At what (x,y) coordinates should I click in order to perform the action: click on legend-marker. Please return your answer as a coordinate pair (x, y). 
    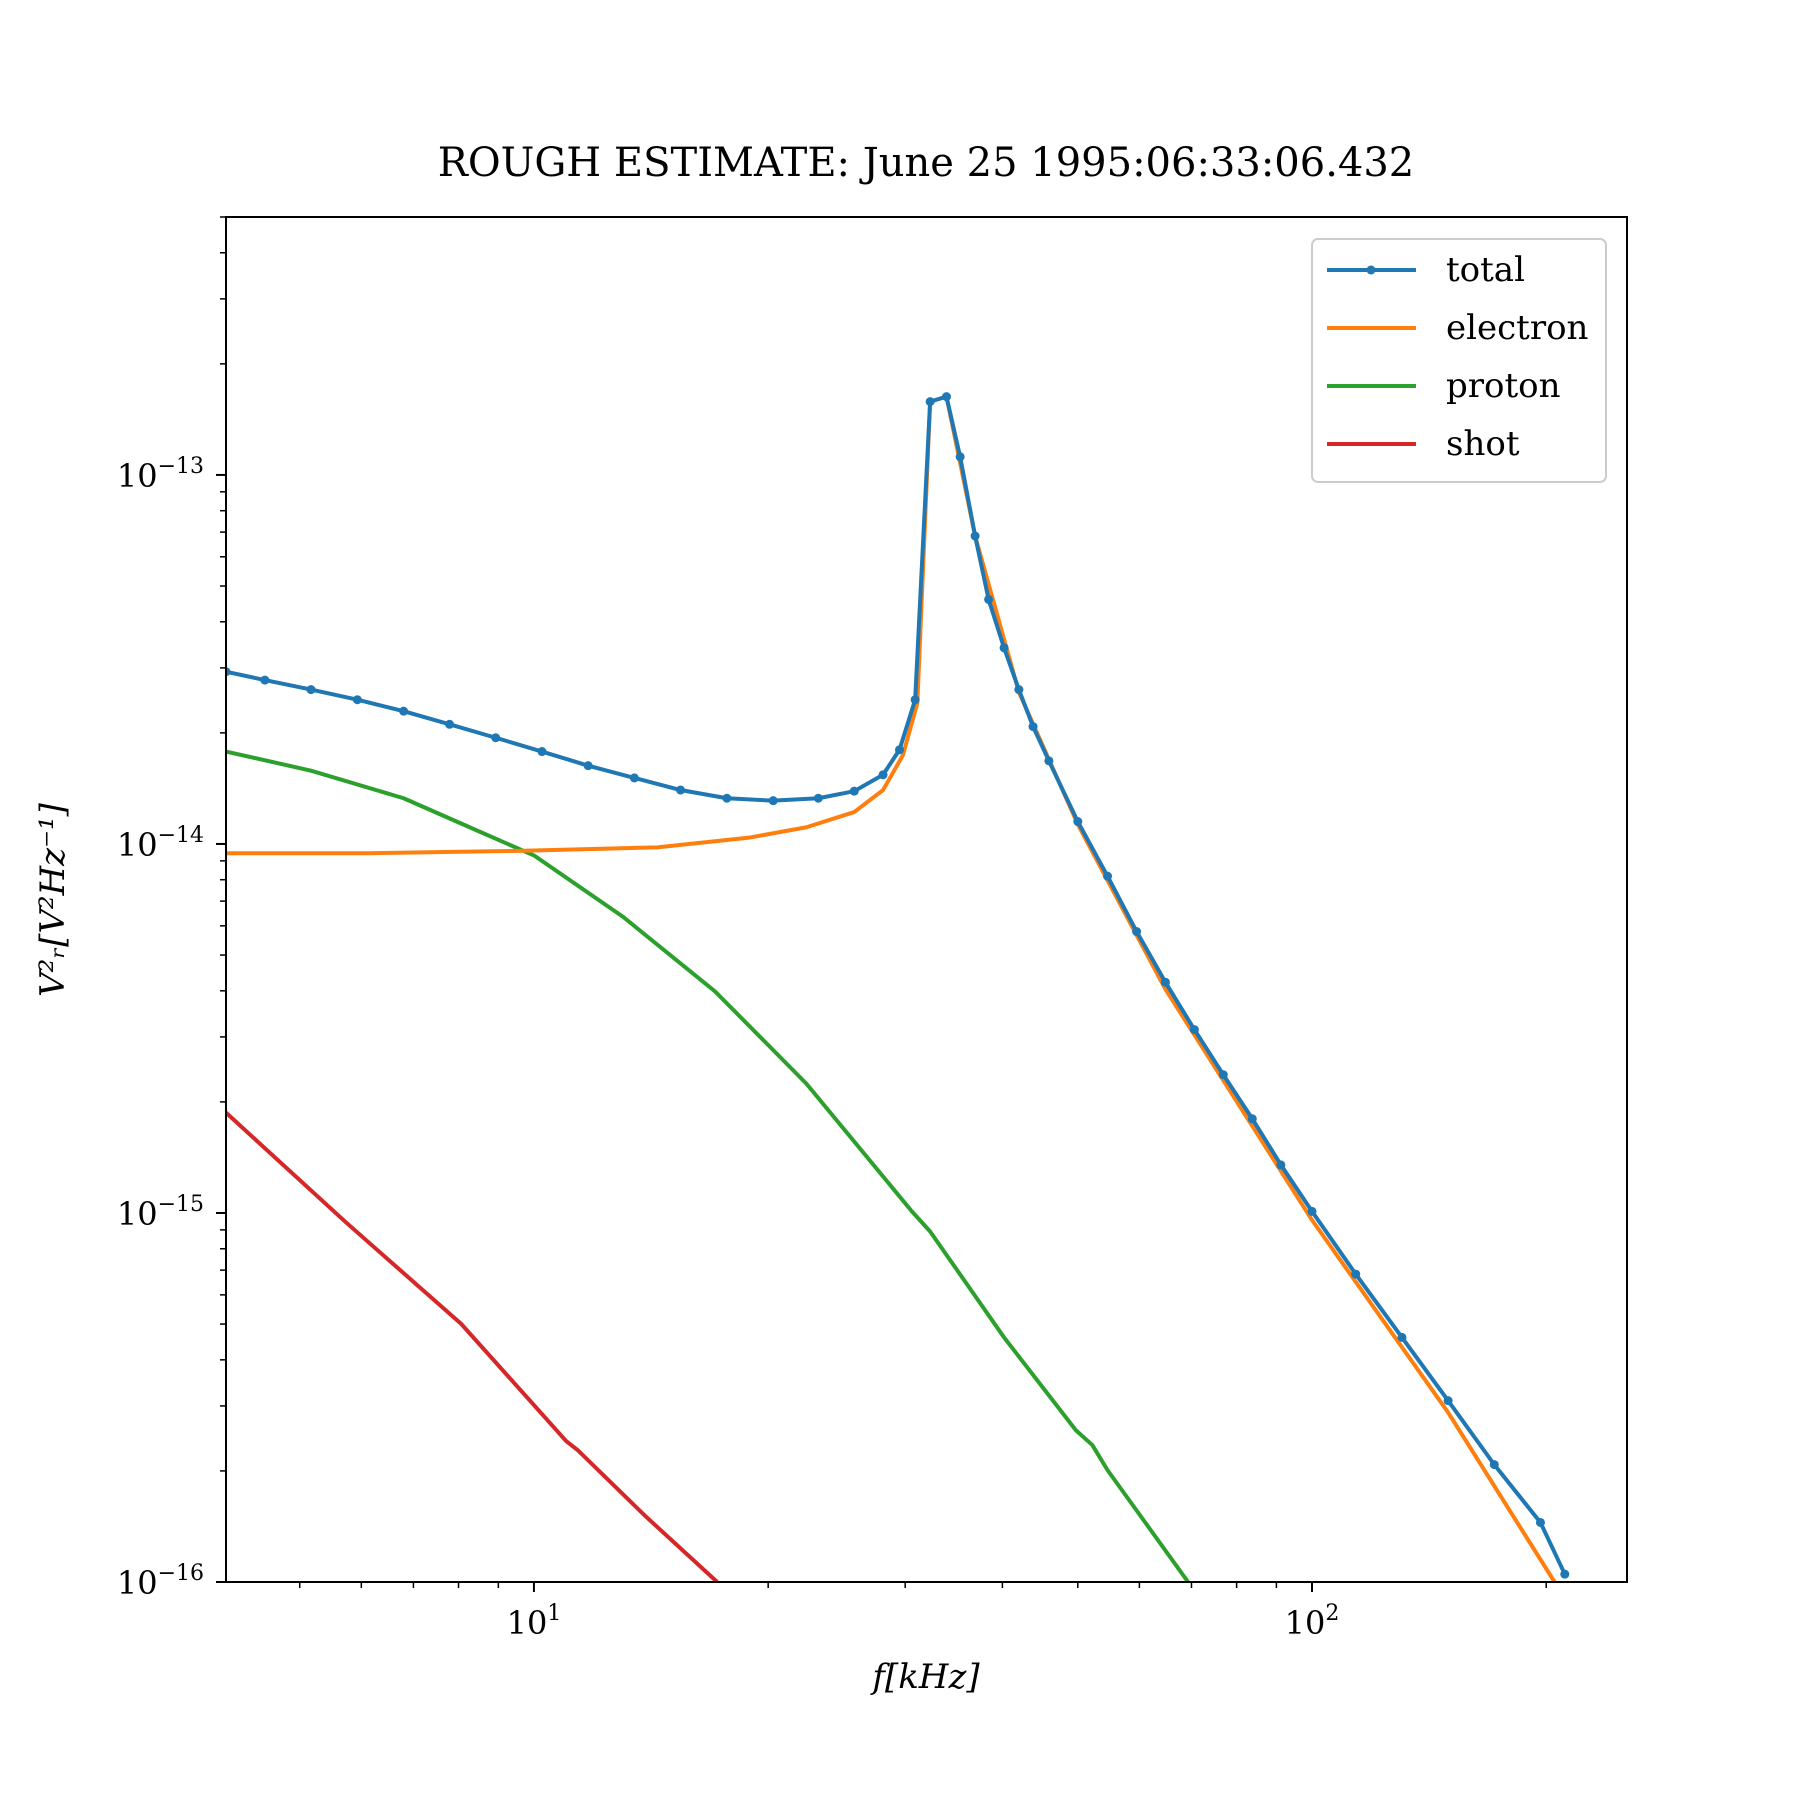
    Looking at the image, I should click on (1371, 270).